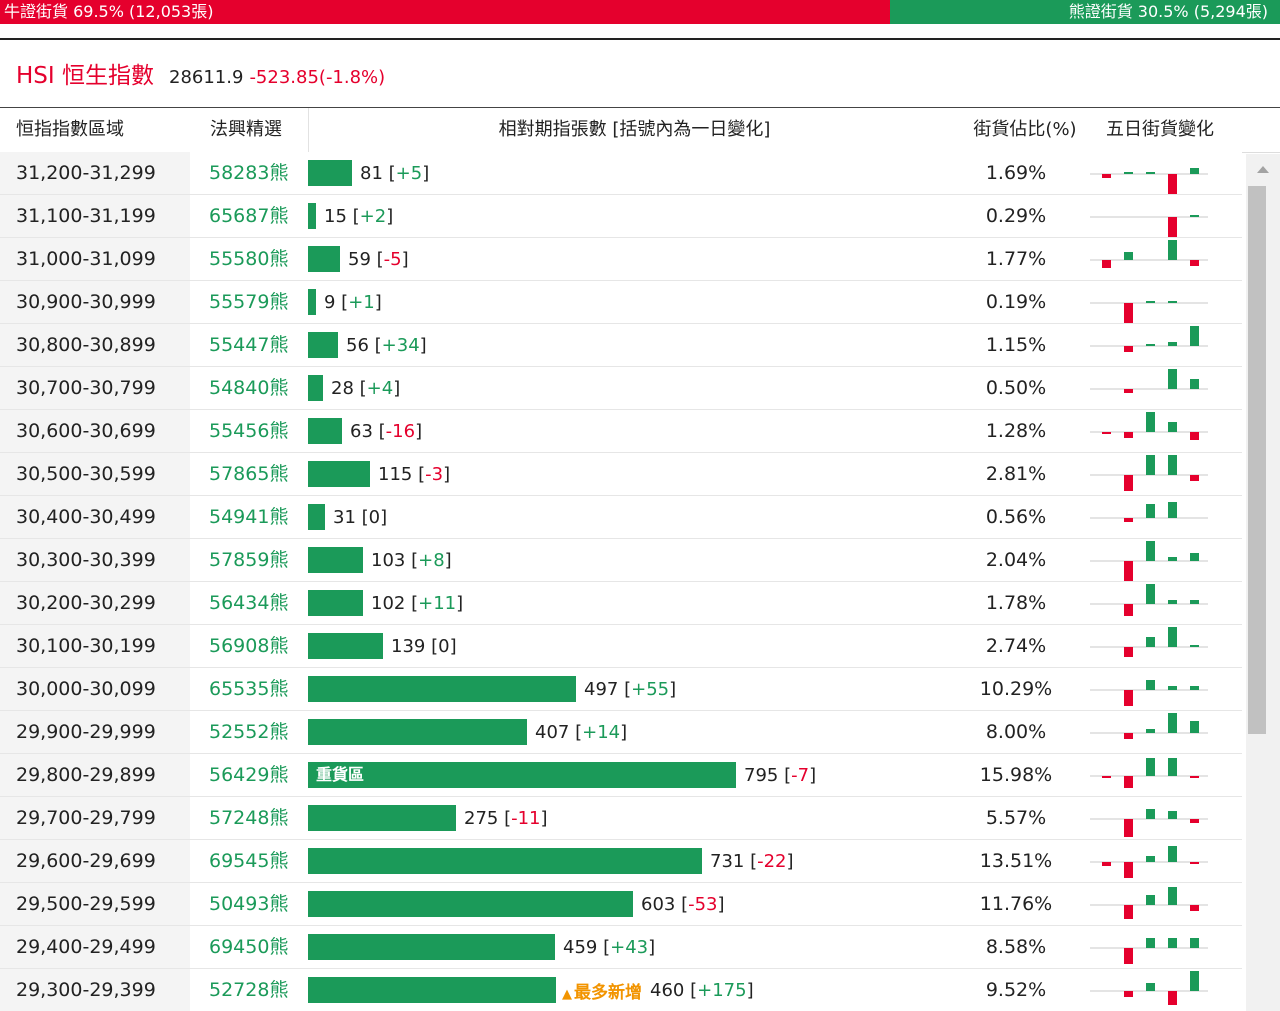 Image resolution: width=1280 pixels, height=1011 pixels. What do you see at coordinates (621, 603) in the screenshot?
I see `table-row: 30,200-30,299 56434熊 102 [+11] 1.78%` at bounding box center [621, 603].